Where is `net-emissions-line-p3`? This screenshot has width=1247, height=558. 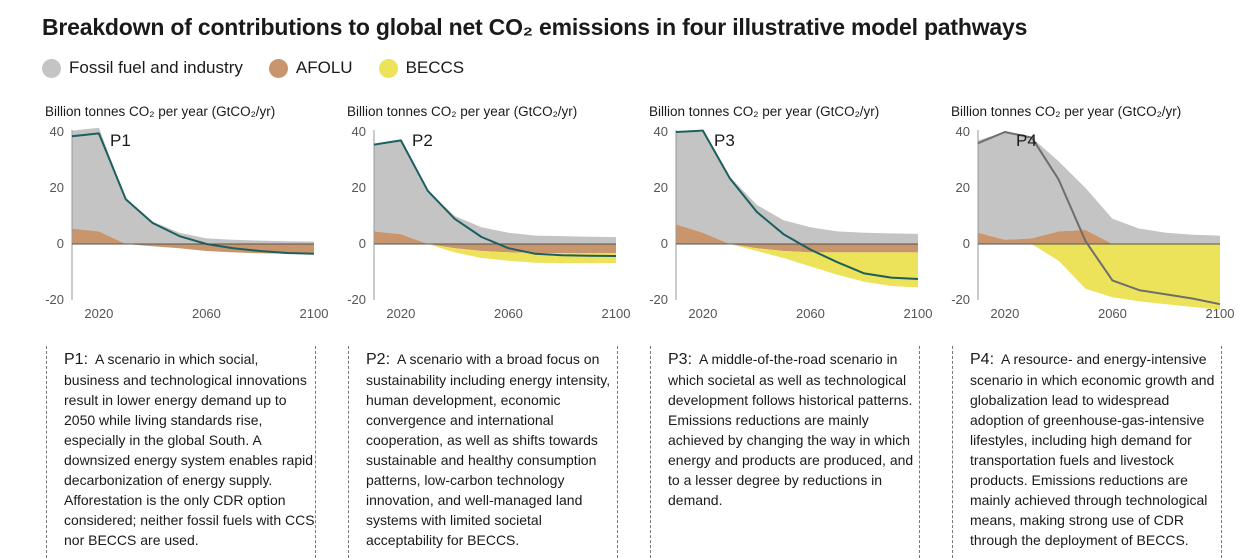 net-emissions-line-p3 is located at coordinates (797, 204).